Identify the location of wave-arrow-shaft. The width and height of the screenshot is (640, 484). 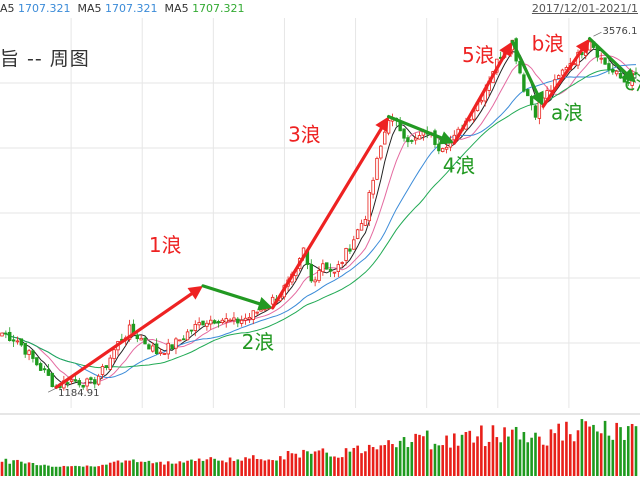
(608, 56).